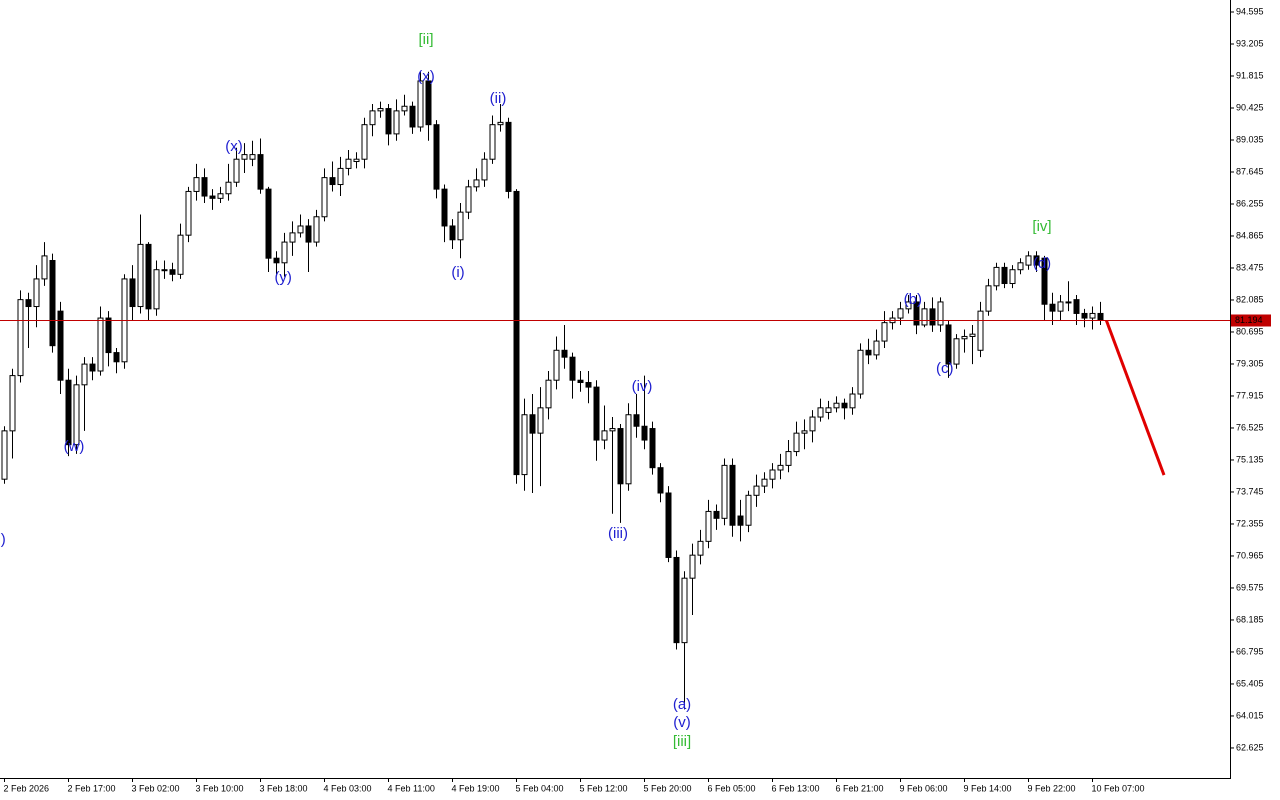 This screenshot has width=1280, height=800. I want to click on wave-label: [iii], so click(682, 741).